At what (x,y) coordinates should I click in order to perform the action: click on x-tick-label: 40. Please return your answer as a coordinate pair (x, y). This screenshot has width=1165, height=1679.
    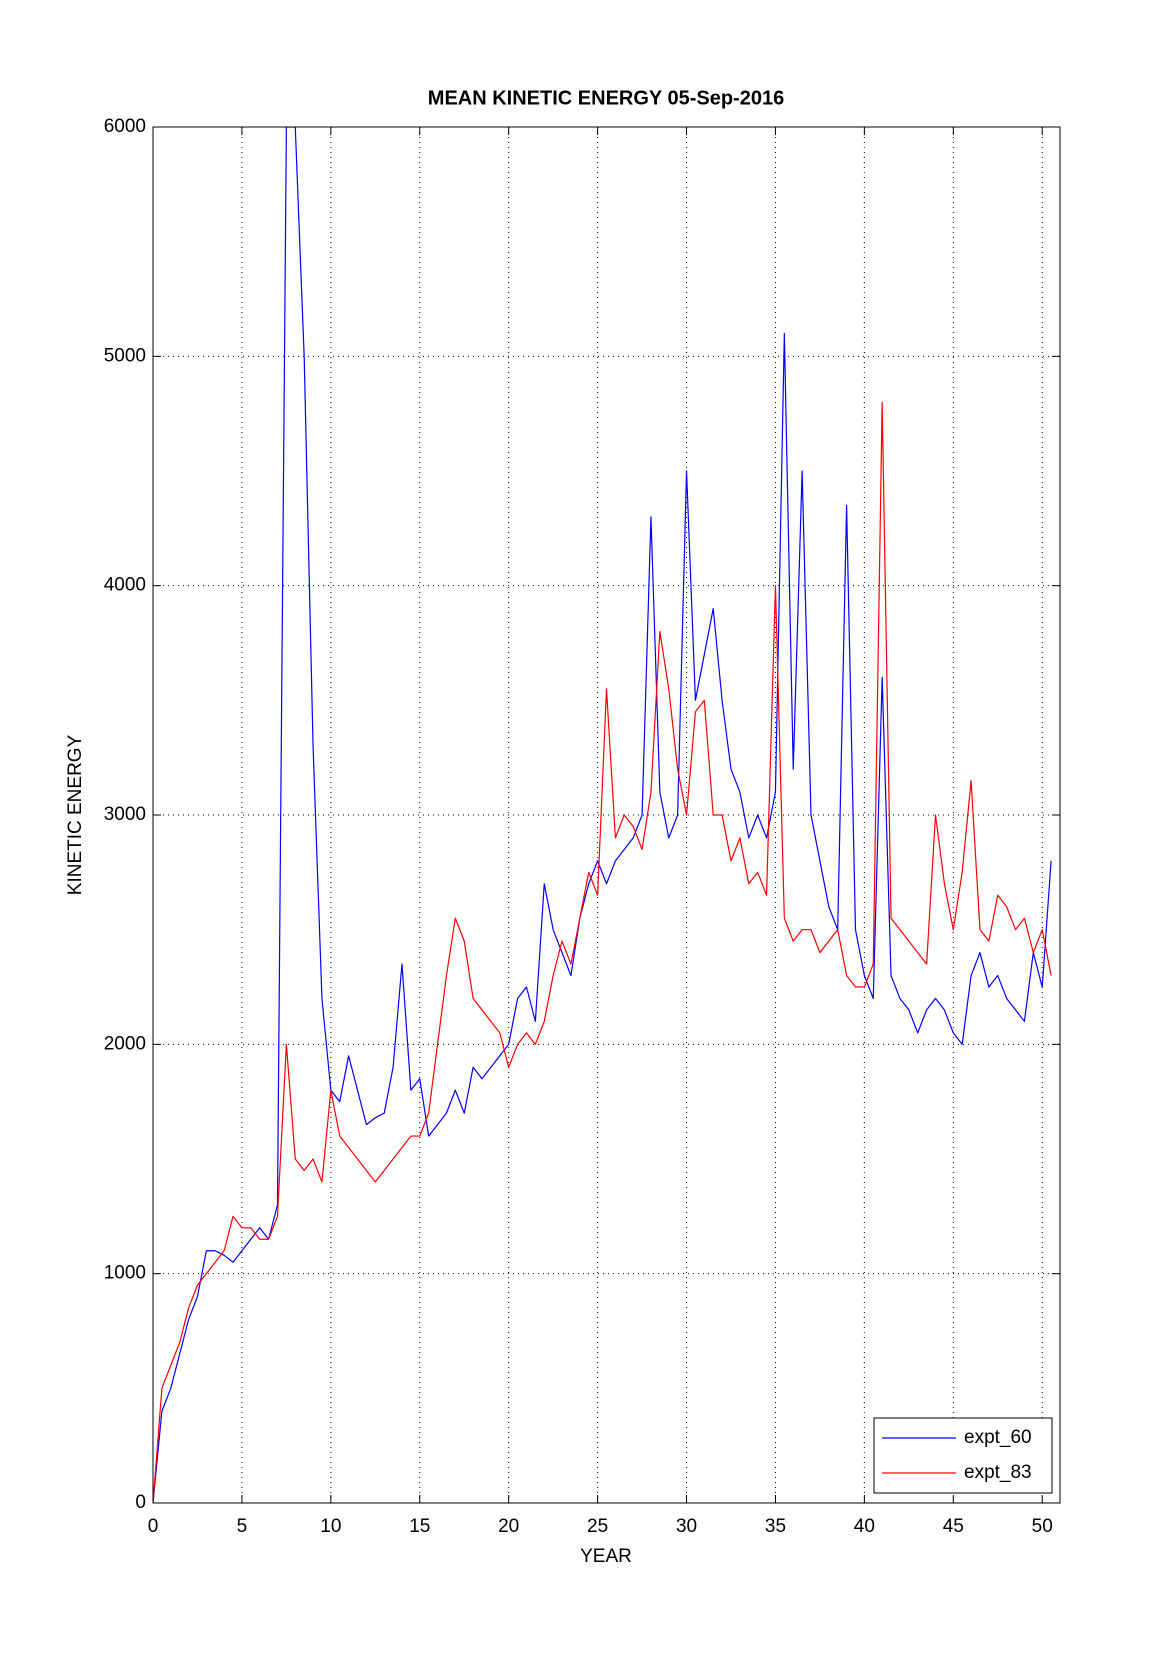
    Looking at the image, I should click on (864, 1526).